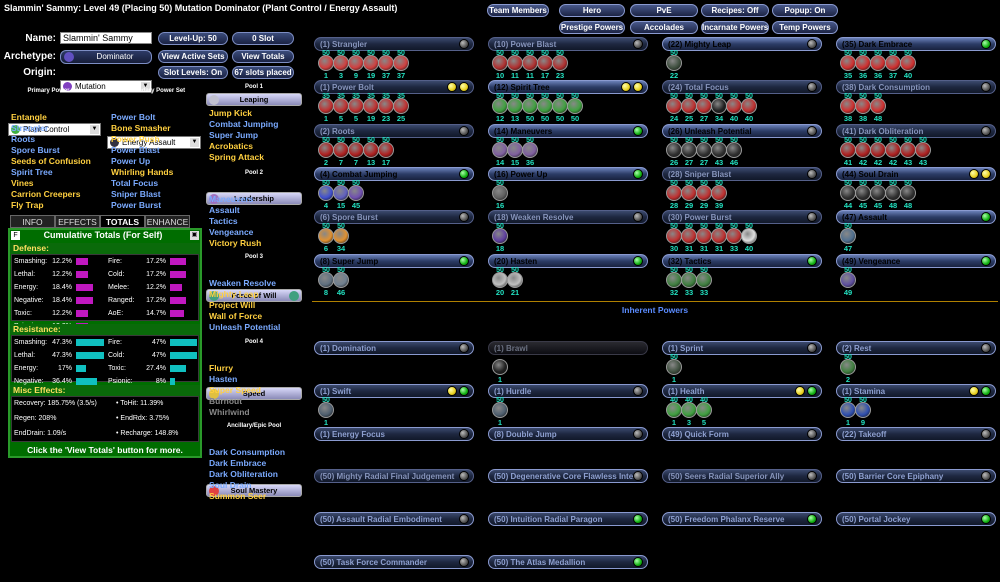 This screenshot has height=582, width=1000. I want to click on tab-info: INFO, so click(32, 221).